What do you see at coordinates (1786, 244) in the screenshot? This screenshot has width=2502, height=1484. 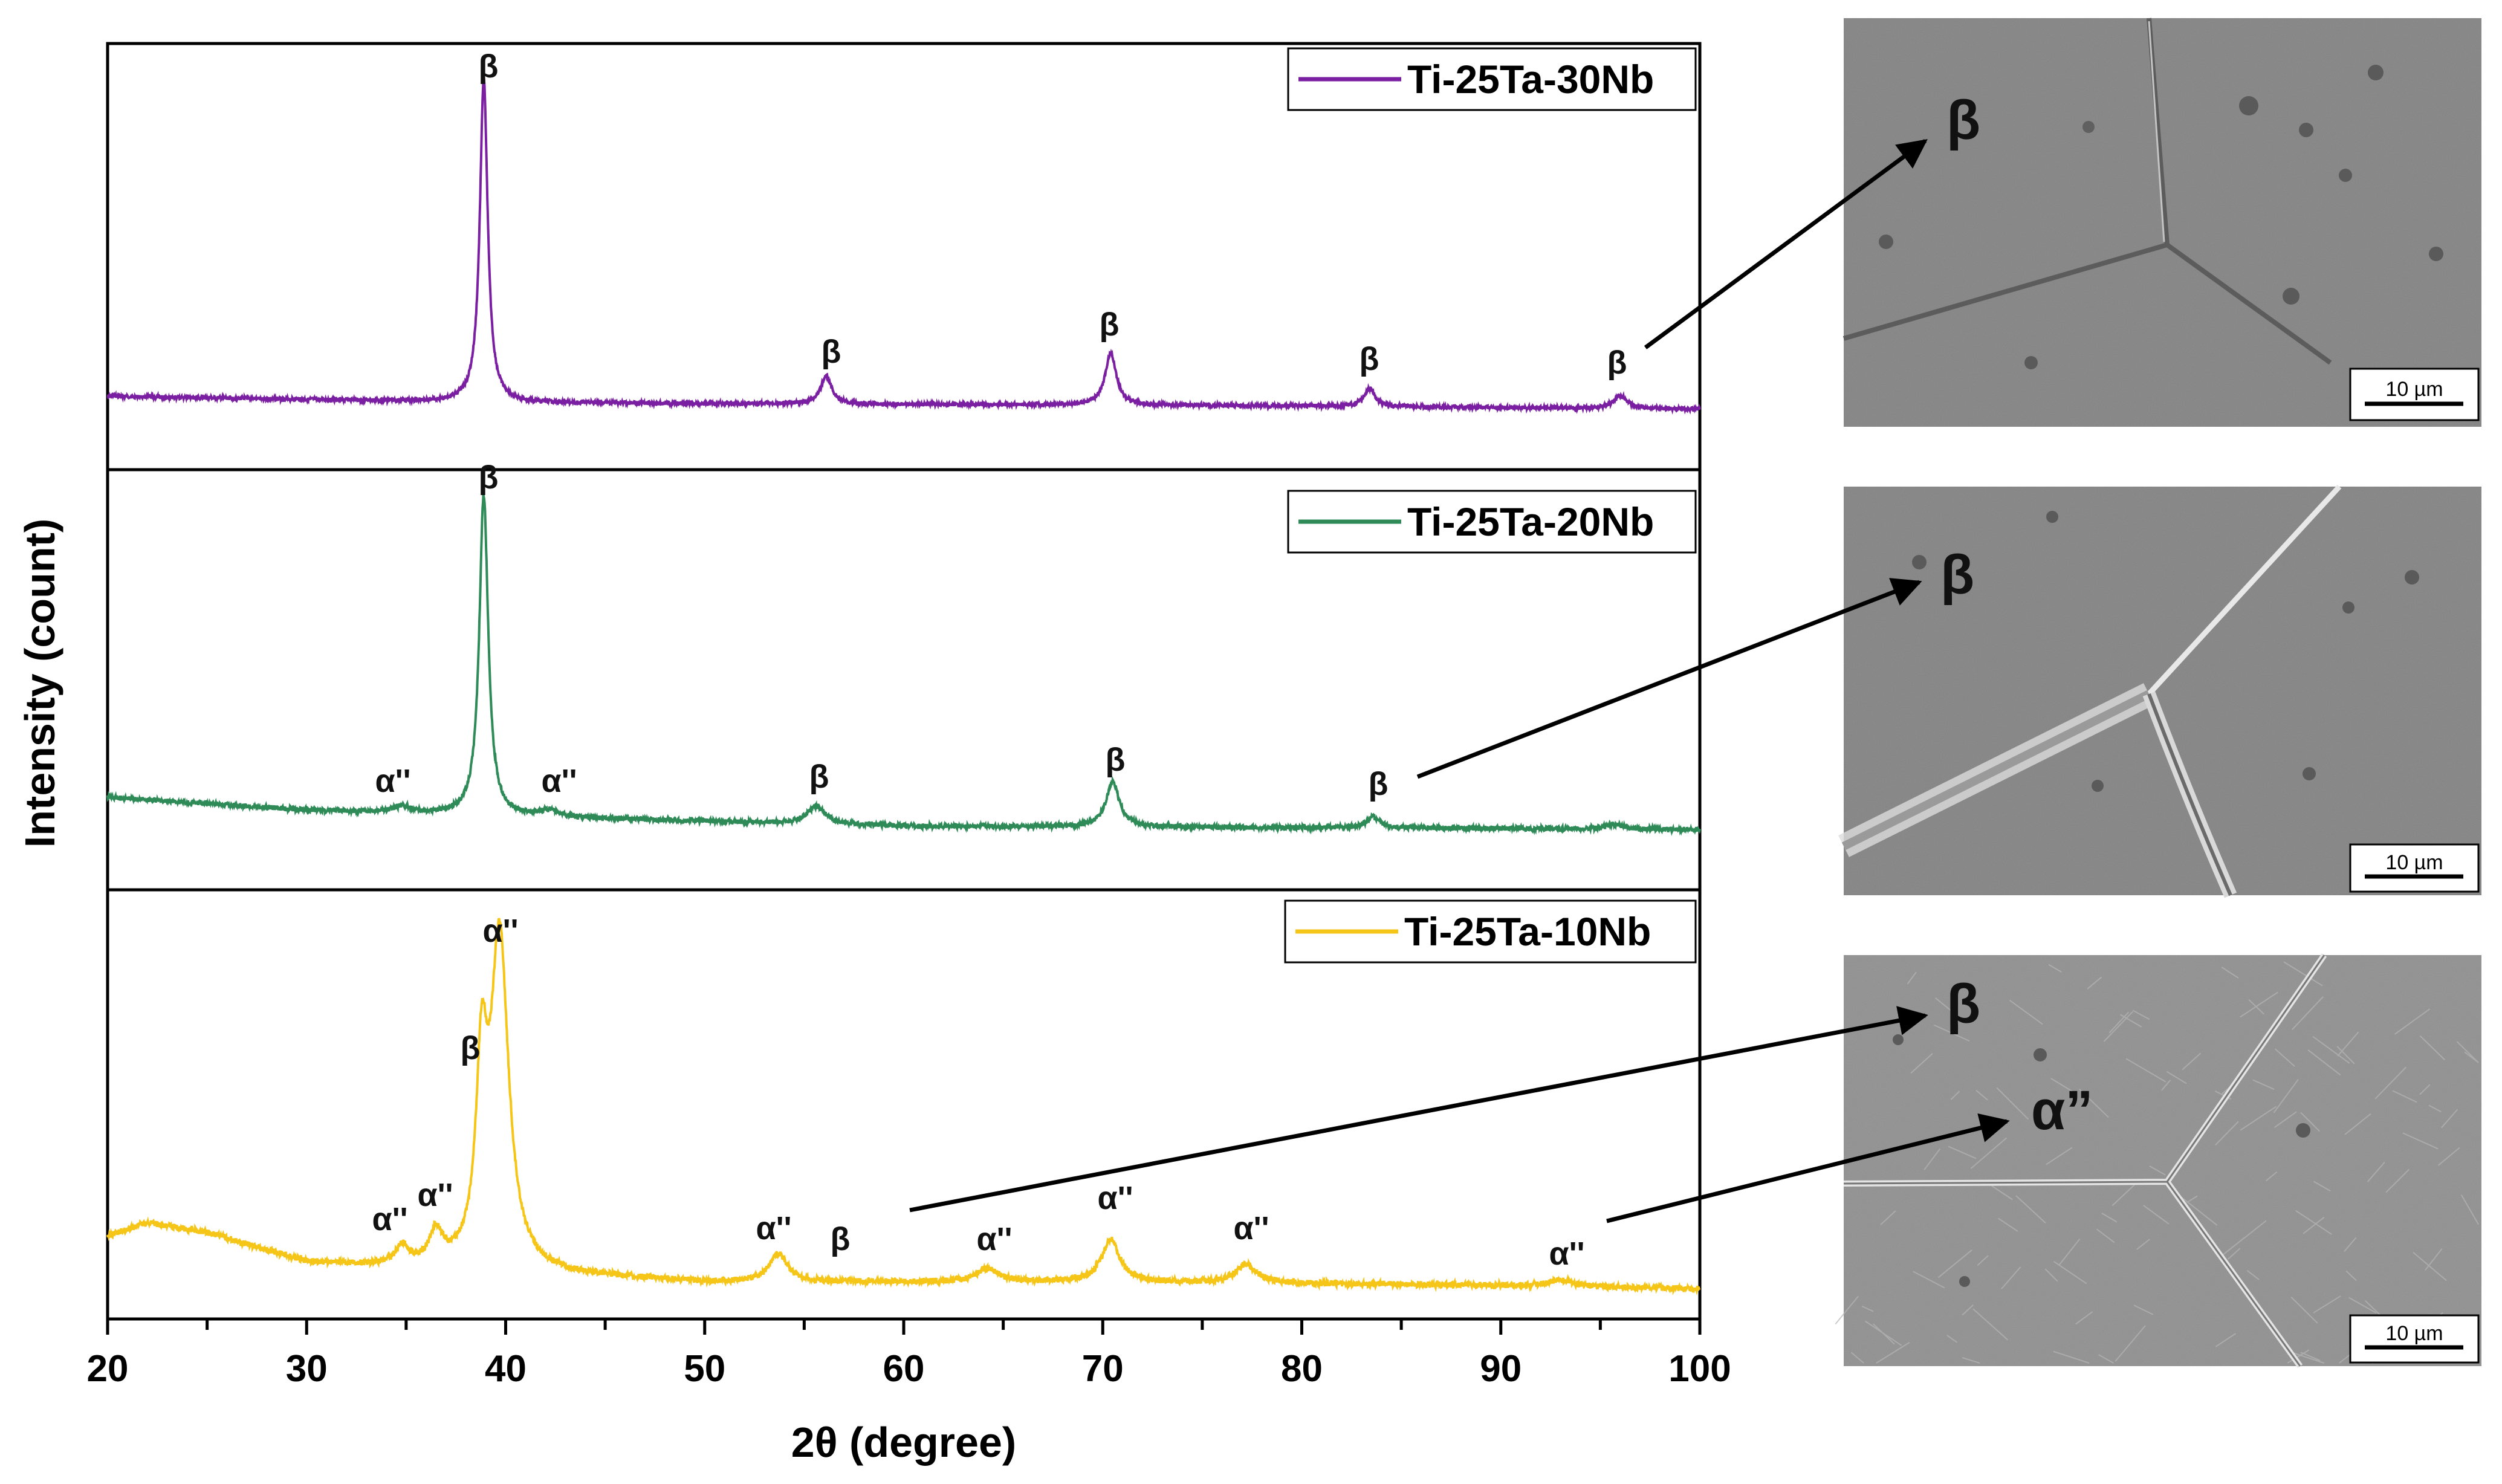 I see `arrow-30nb-beta` at bounding box center [1786, 244].